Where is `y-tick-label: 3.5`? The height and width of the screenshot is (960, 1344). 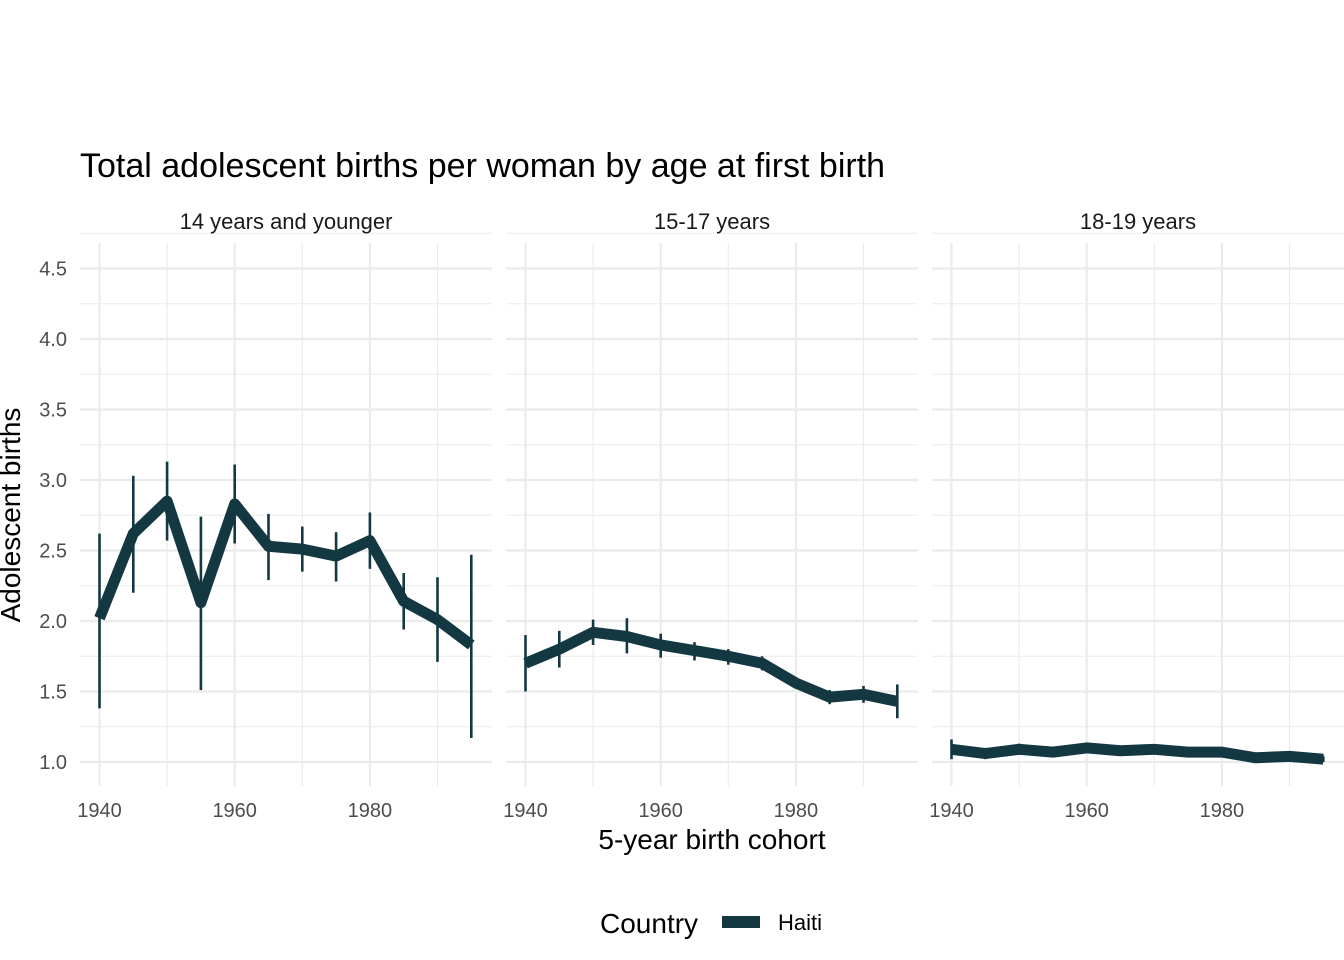 y-tick-label: 3.5 is located at coordinates (53, 411).